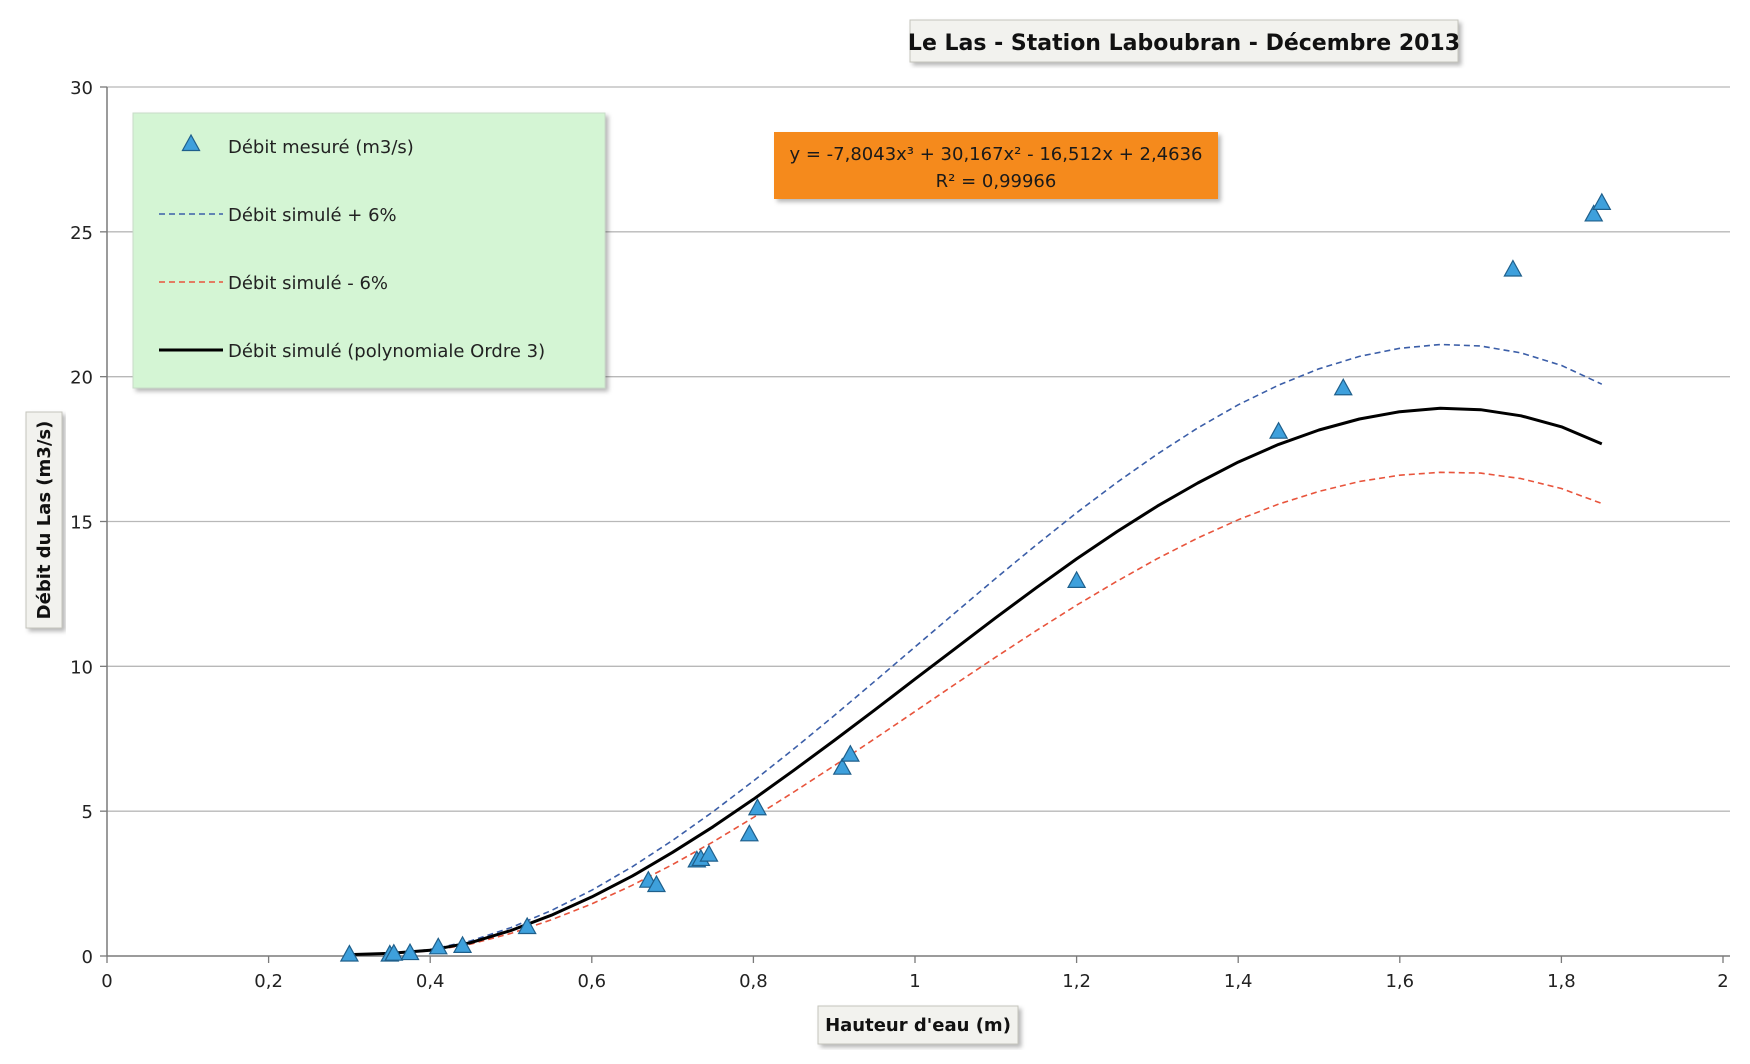 The image size is (1750, 1064). What do you see at coordinates (81, 378) in the screenshot?
I see `y-tick-label: 20` at bounding box center [81, 378].